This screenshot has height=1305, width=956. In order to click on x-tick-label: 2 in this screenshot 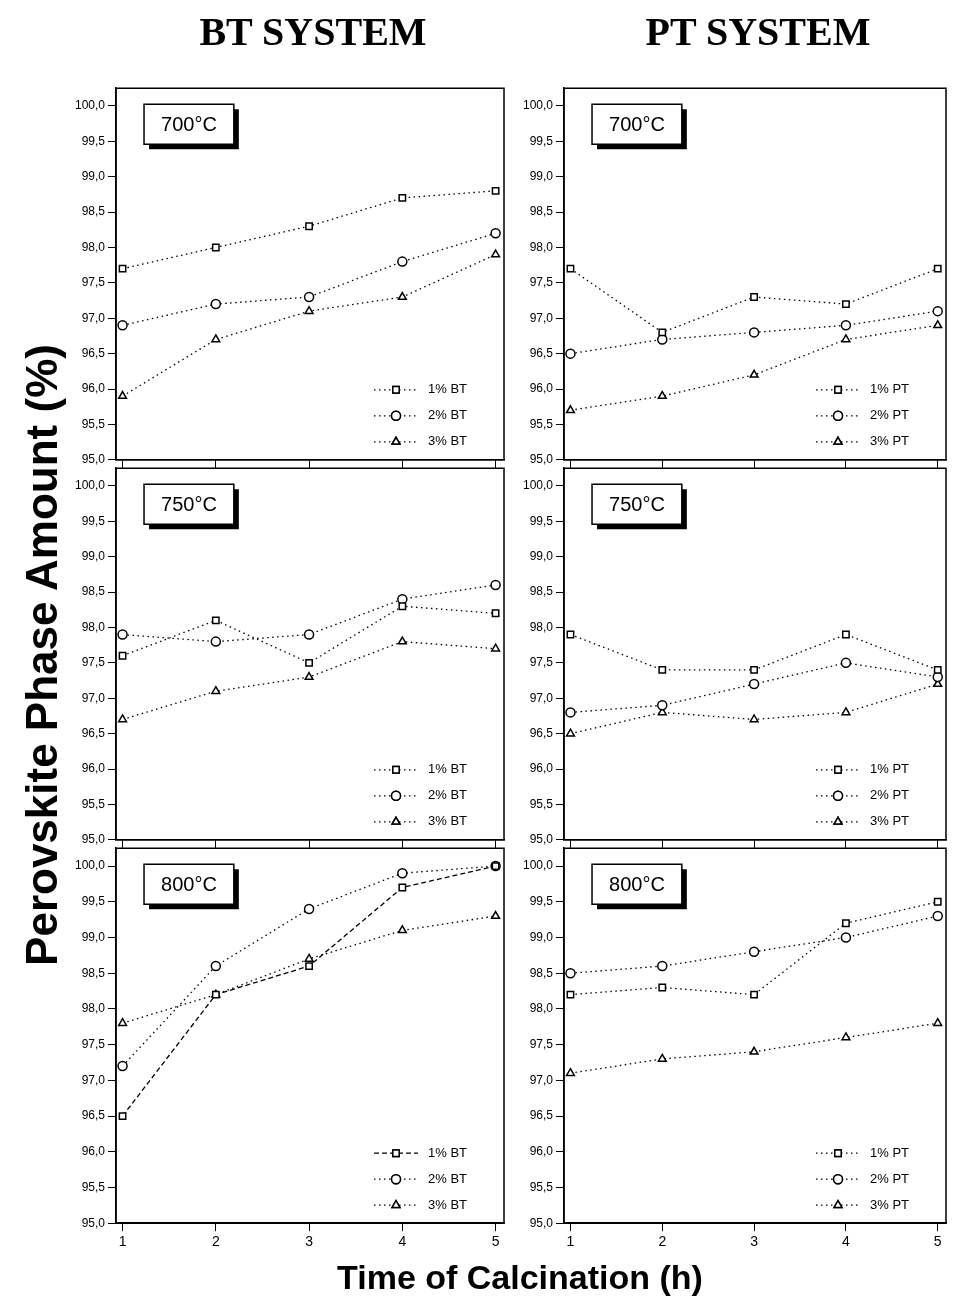, I will do `click(662, 1241)`.